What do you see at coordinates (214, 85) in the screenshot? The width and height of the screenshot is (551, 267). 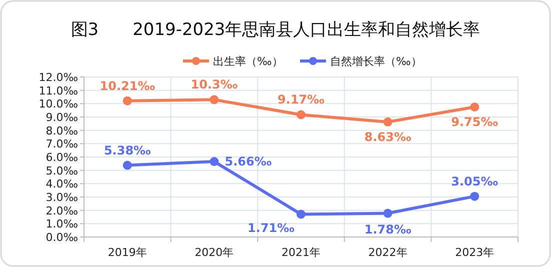 I see `data-label: 10.3‰` at bounding box center [214, 85].